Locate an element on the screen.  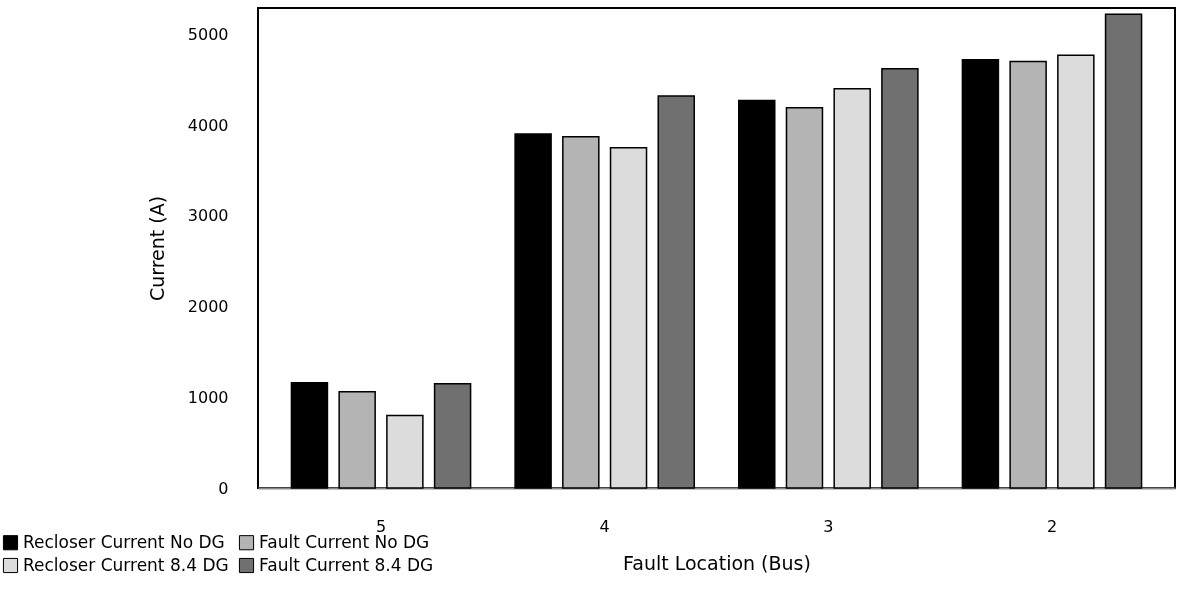
x-tick-label: 2 is located at coordinates (1052, 526).